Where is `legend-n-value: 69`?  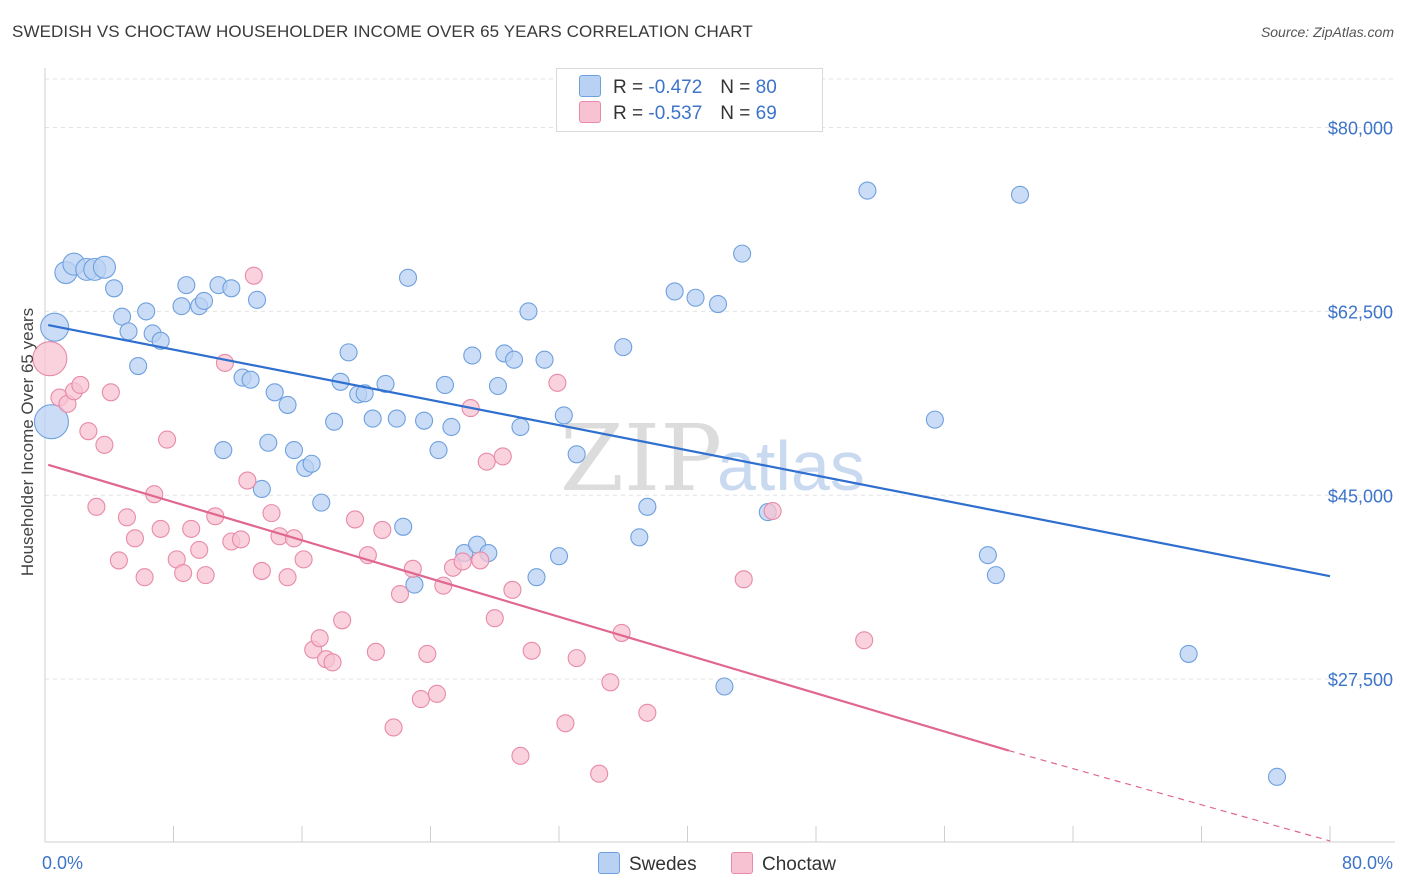
legend-n-value: 69 is located at coordinates (766, 113).